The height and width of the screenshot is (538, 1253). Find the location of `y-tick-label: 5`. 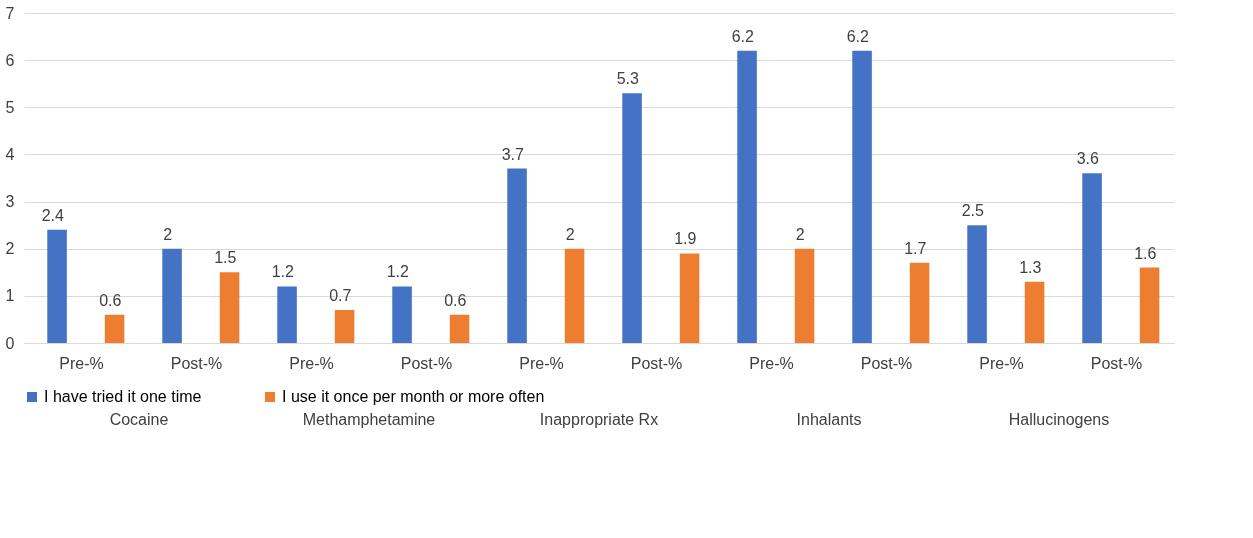

y-tick-label: 5 is located at coordinates (10, 107).